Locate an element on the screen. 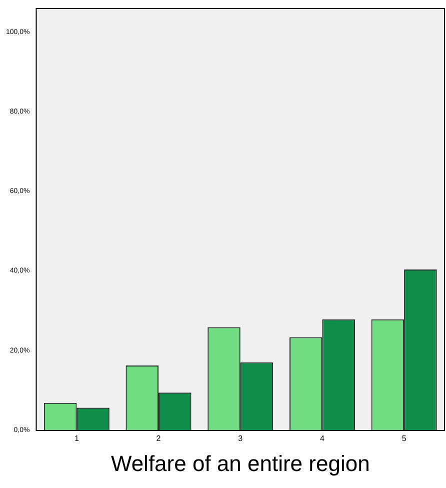  x-tick-label: 2 is located at coordinates (159, 439).